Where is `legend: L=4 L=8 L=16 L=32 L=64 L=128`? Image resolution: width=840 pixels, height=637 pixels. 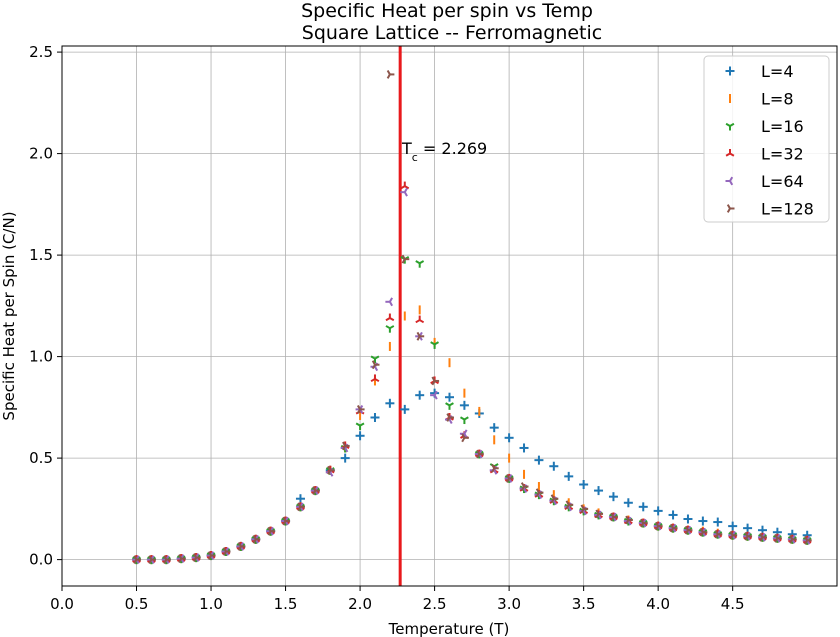 legend: L=4 L=8 L=16 L=32 L=64 L=128 is located at coordinates (766, 139).